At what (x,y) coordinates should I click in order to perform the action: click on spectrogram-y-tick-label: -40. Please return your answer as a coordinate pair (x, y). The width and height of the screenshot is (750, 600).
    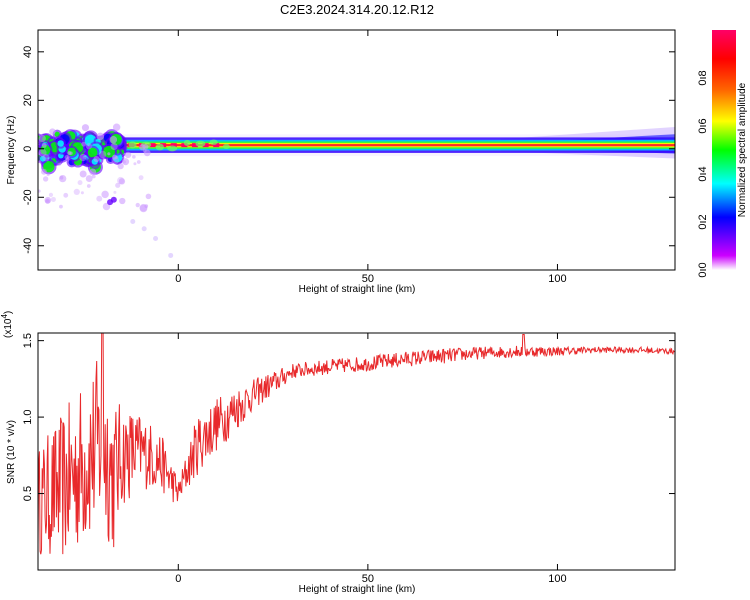
    Looking at the image, I should click on (28, 246).